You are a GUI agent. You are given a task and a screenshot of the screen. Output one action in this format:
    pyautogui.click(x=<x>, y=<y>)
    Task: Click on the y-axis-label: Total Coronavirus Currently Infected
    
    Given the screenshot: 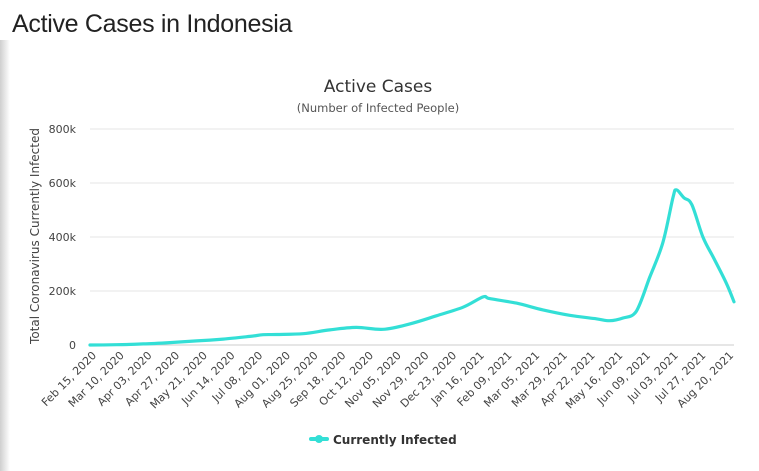 What is the action you would take?
    pyautogui.click(x=35, y=236)
    